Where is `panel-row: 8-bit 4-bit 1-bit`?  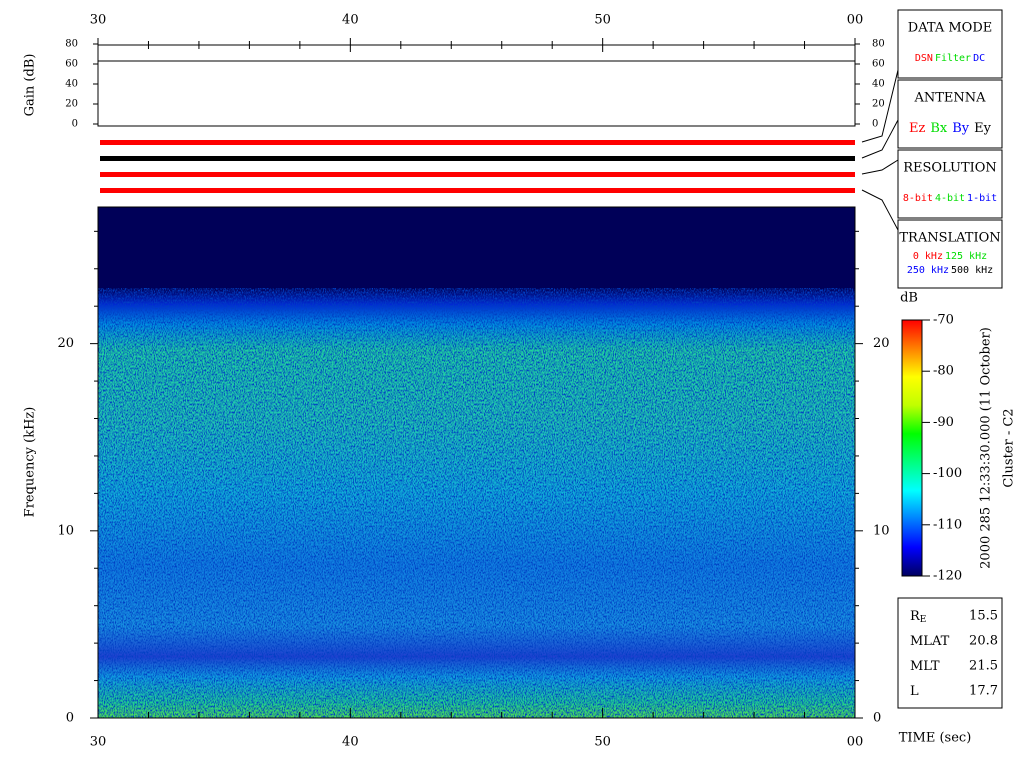 panel-row: 8-bit 4-bit 1-bit is located at coordinates (950, 198).